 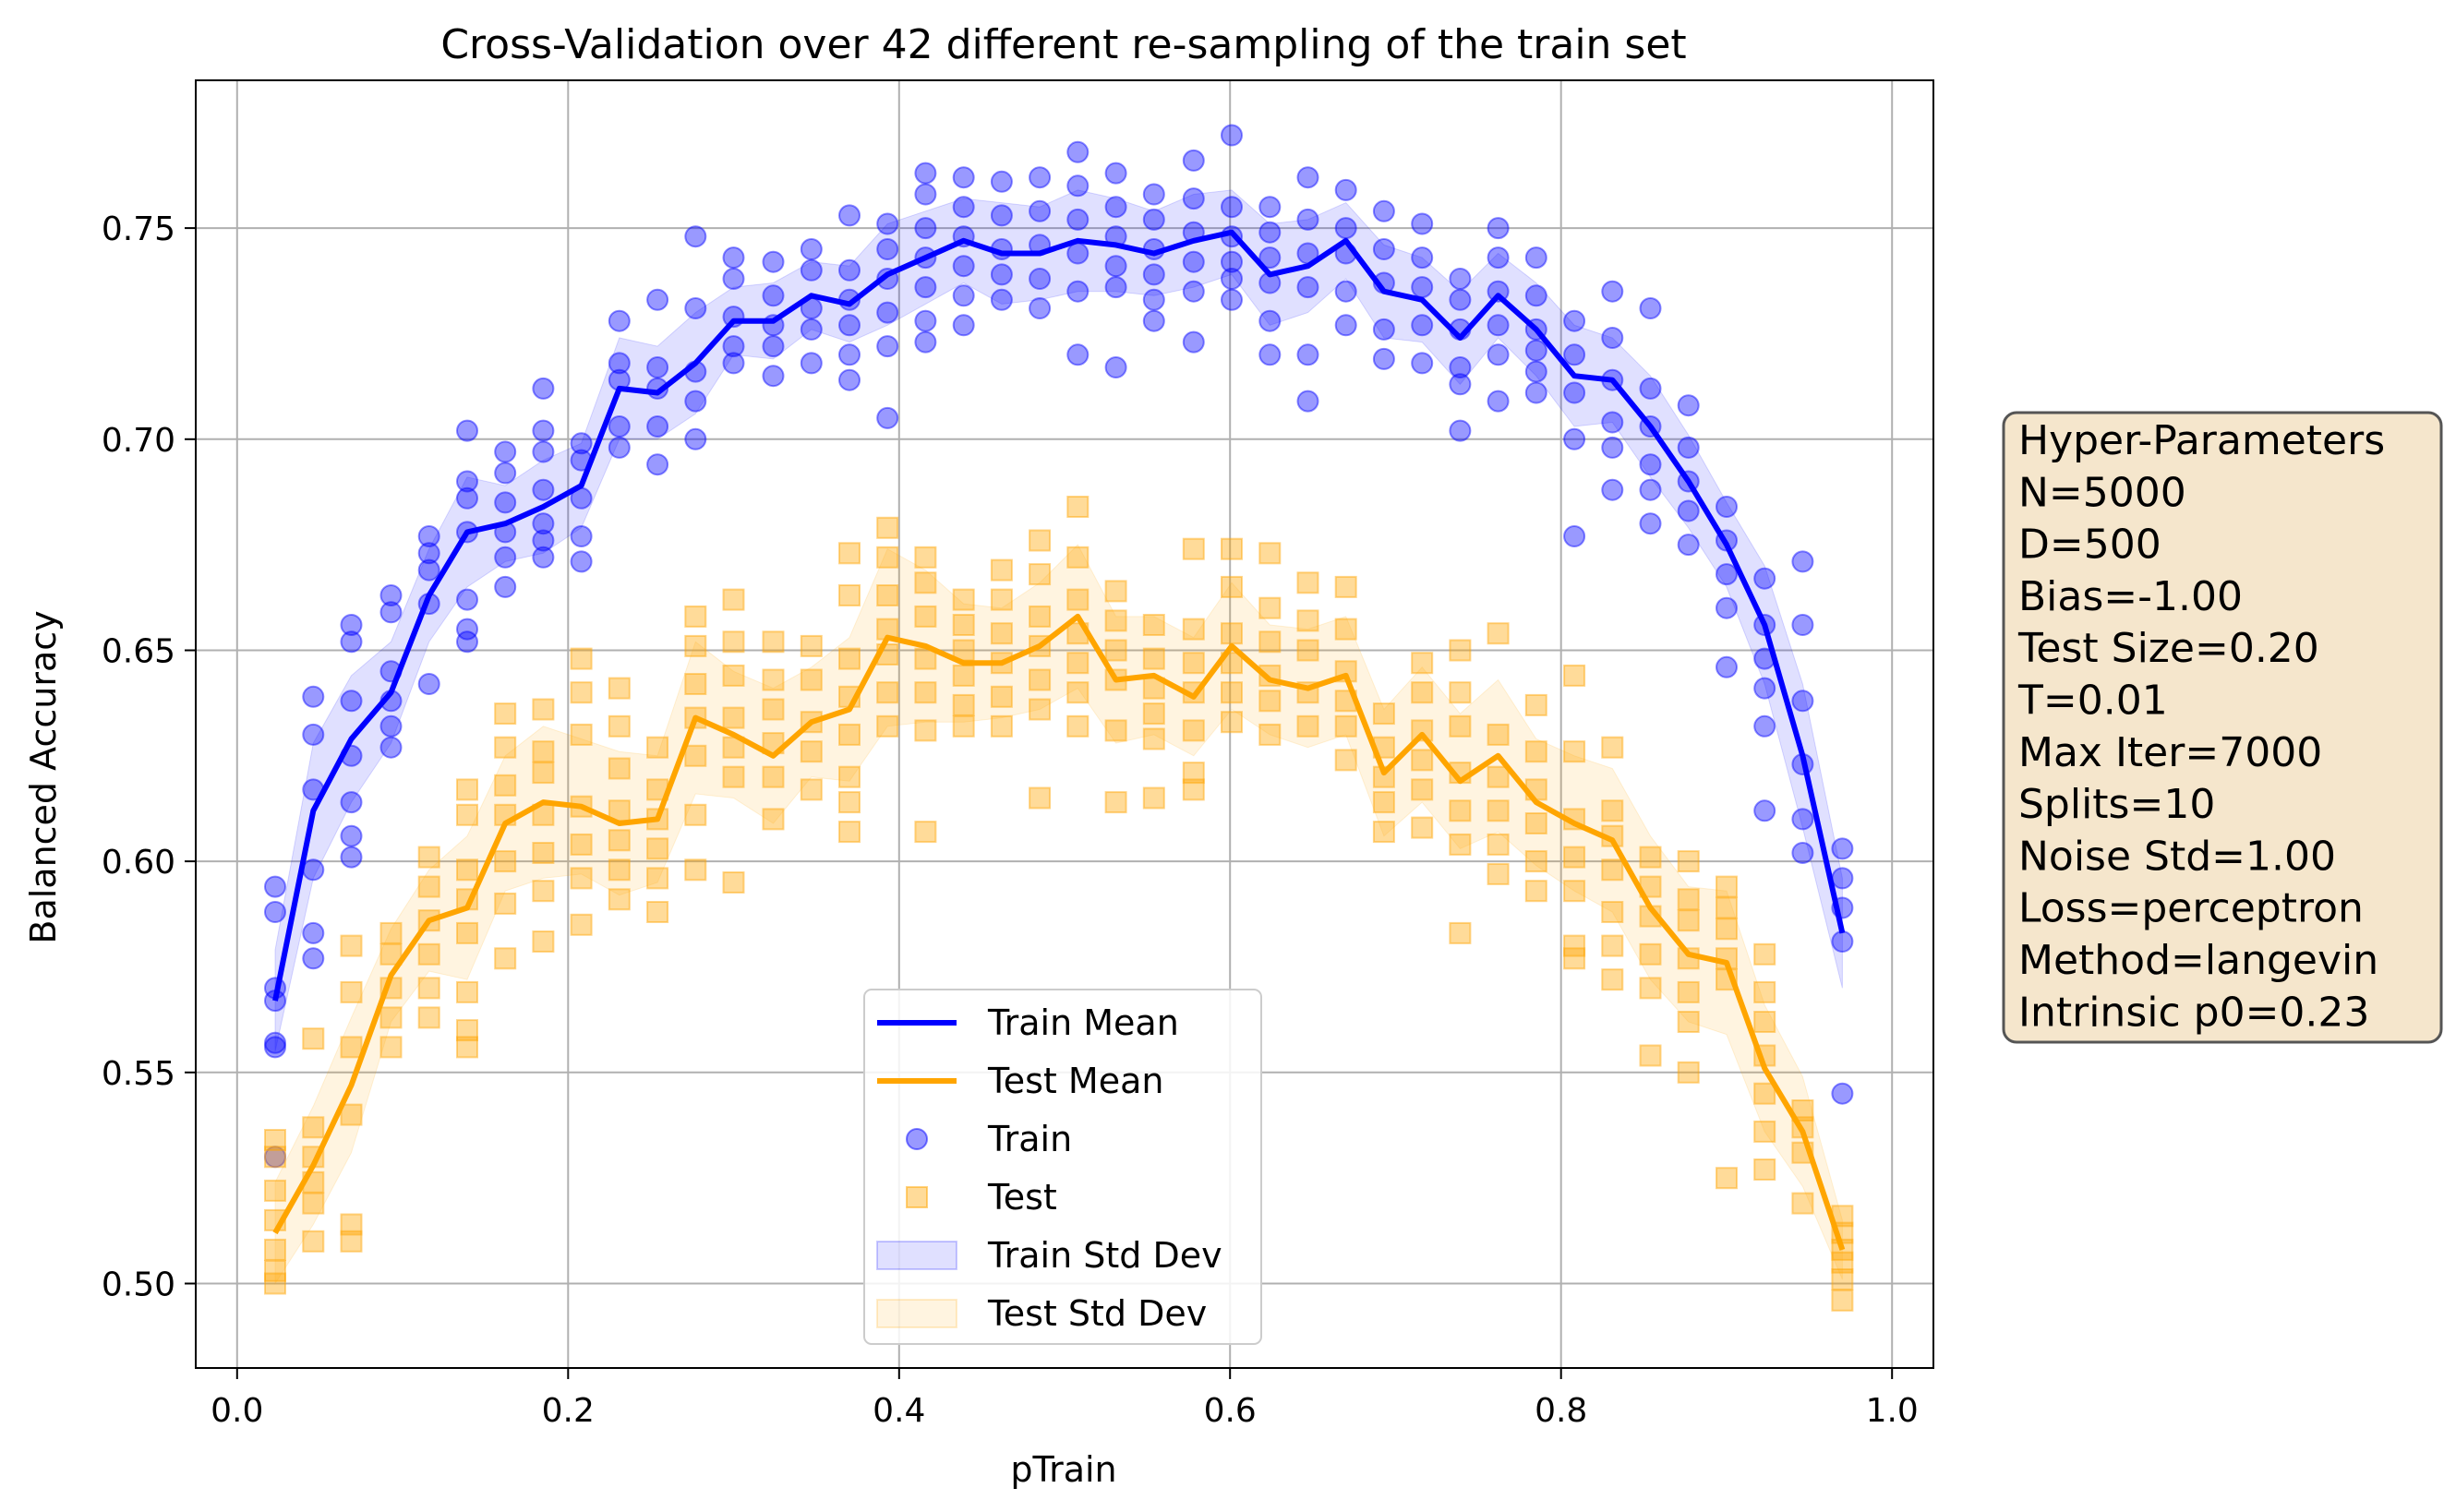 What do you see at coordinates (1097, 1313) in the screenshot?
I see `legend-label-test-std: Test Std Dev` at bounding box center [1097, 1313].